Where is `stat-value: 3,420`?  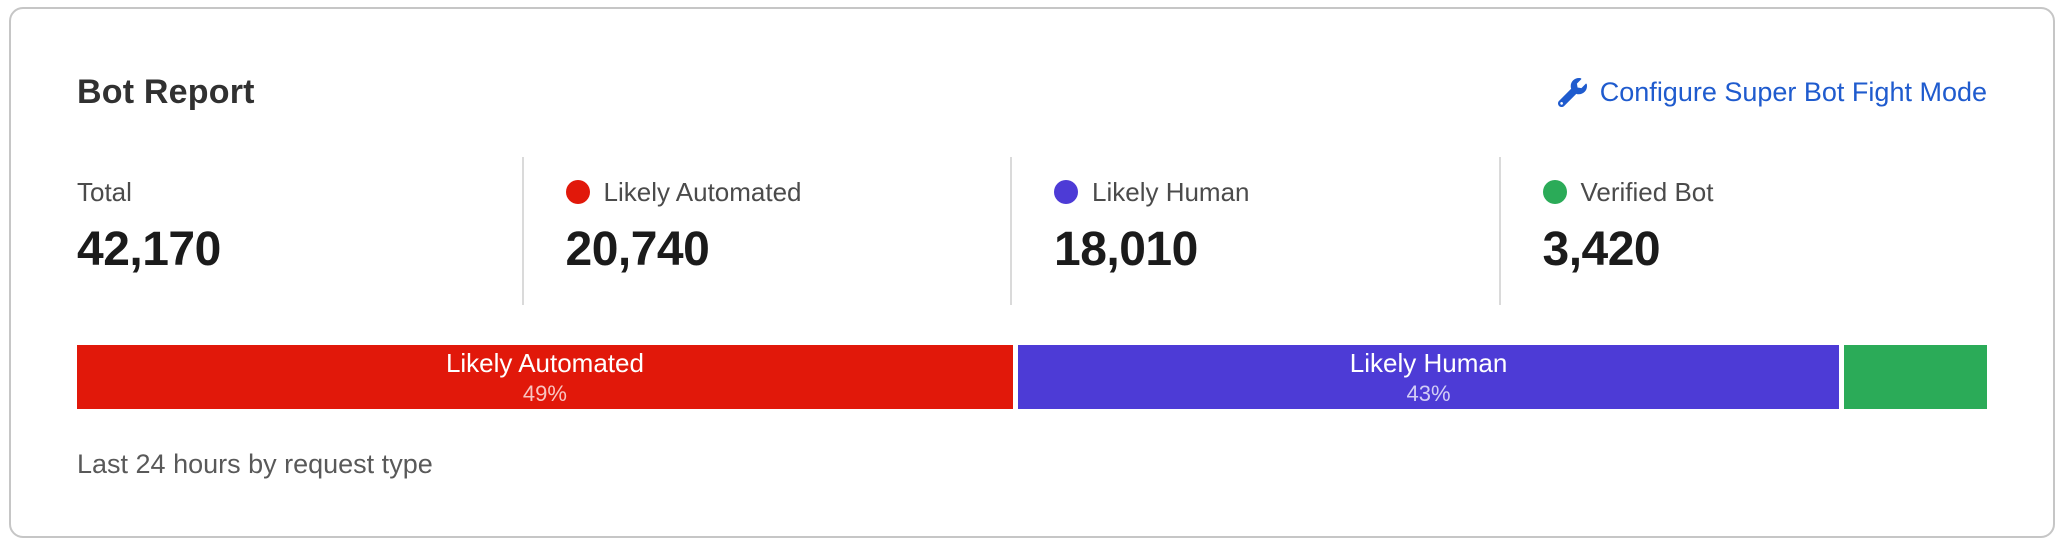 stat-value: 3,420 is located at coordinates (1601, 249).